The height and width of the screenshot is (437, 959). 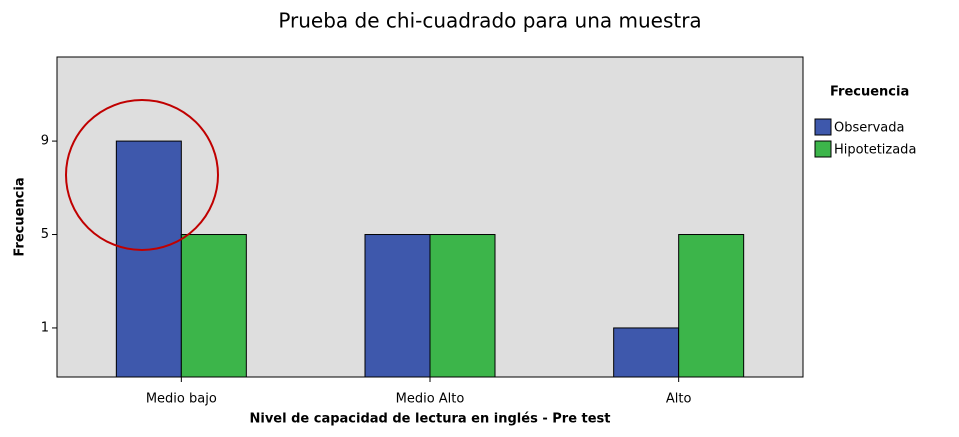 I want to click on x-tick-label: Alto, so click(x=679, y=399).